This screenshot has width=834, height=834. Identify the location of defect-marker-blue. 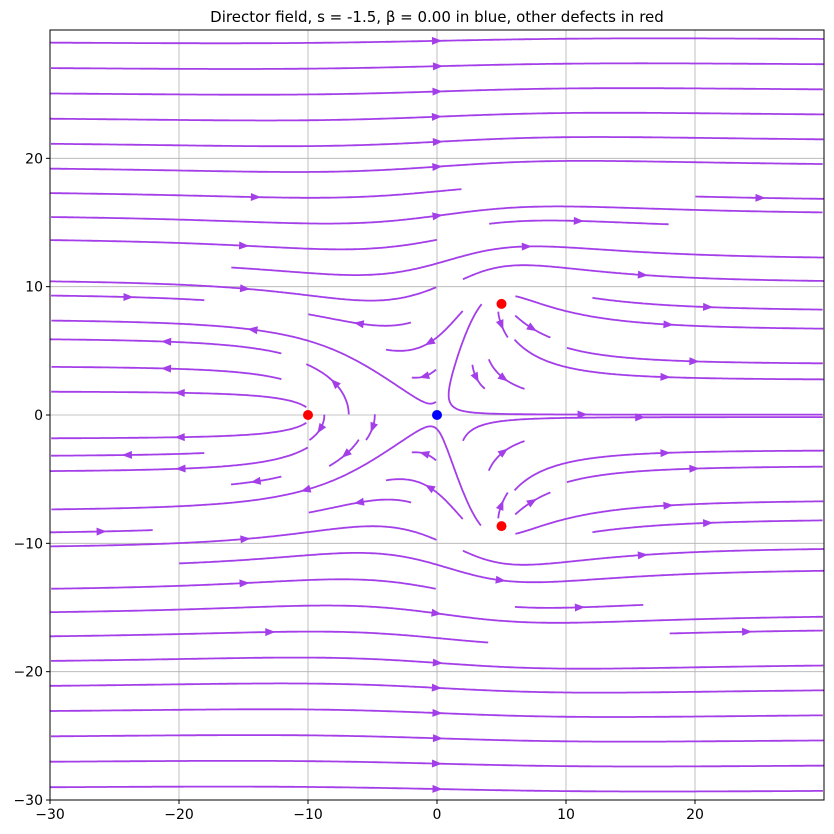
(437, 415).